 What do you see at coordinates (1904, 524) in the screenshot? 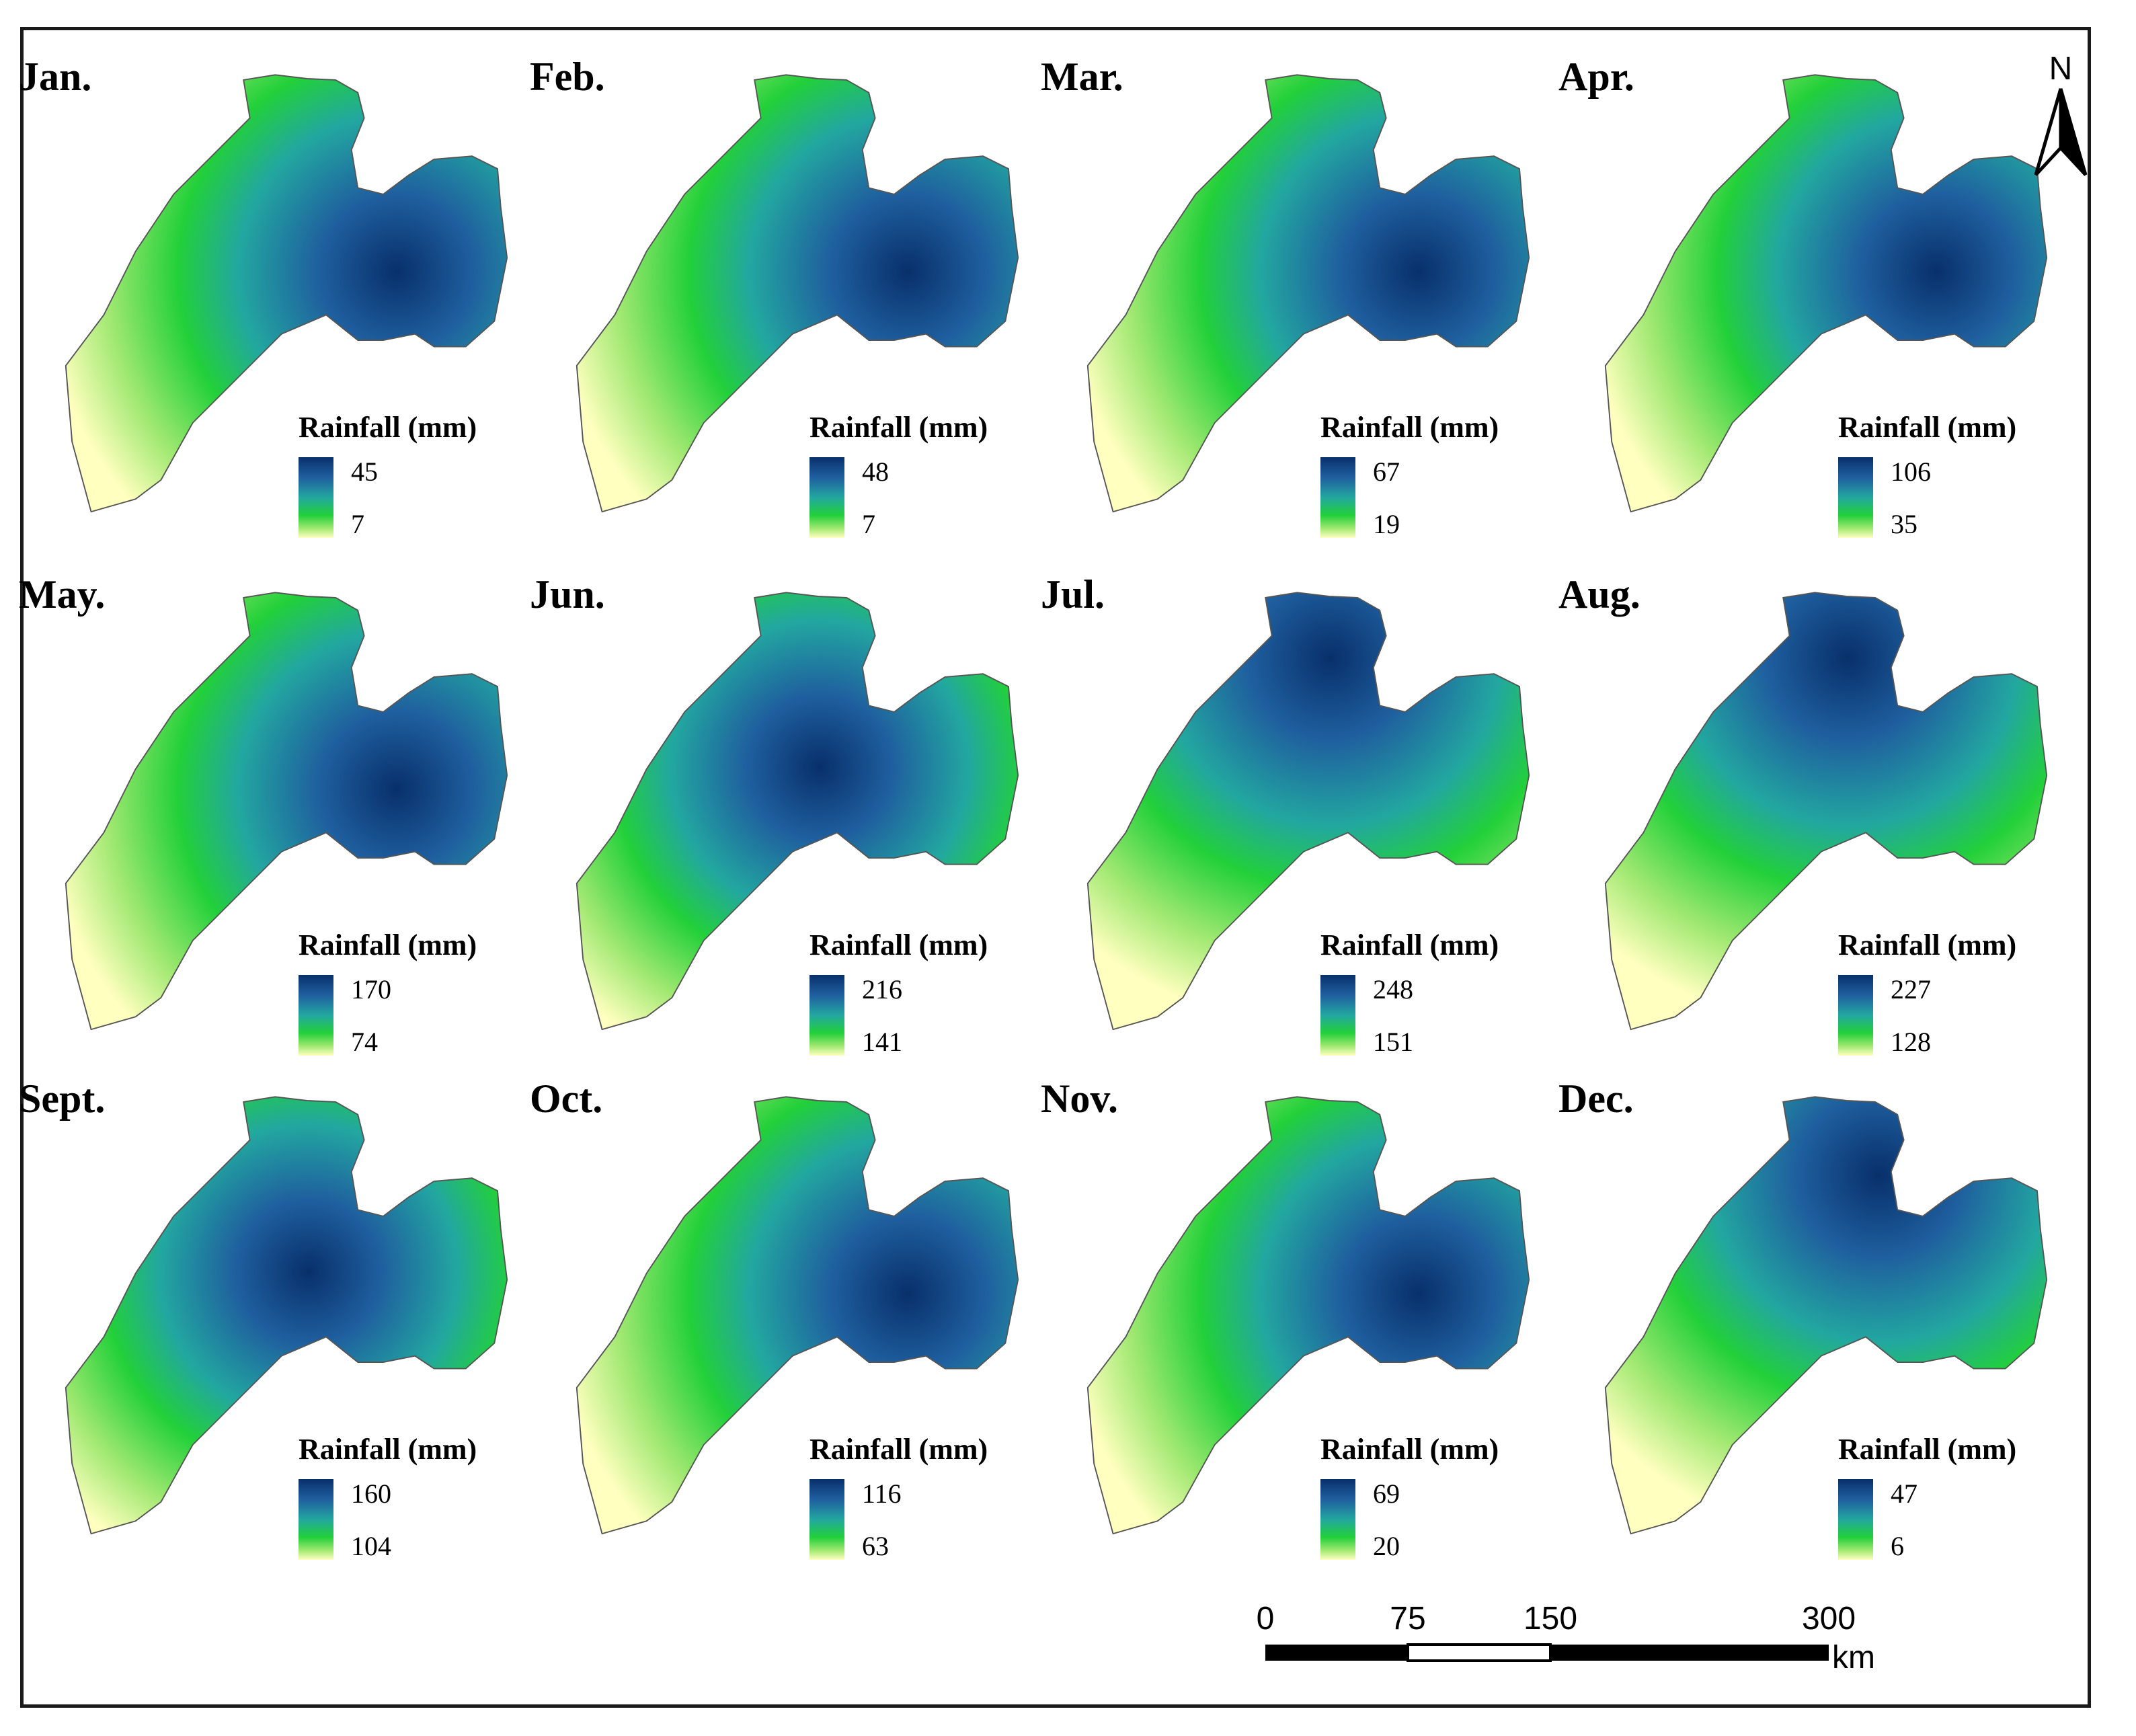
I see `legend-min-value: 35` at bounding box center [1904, 524].